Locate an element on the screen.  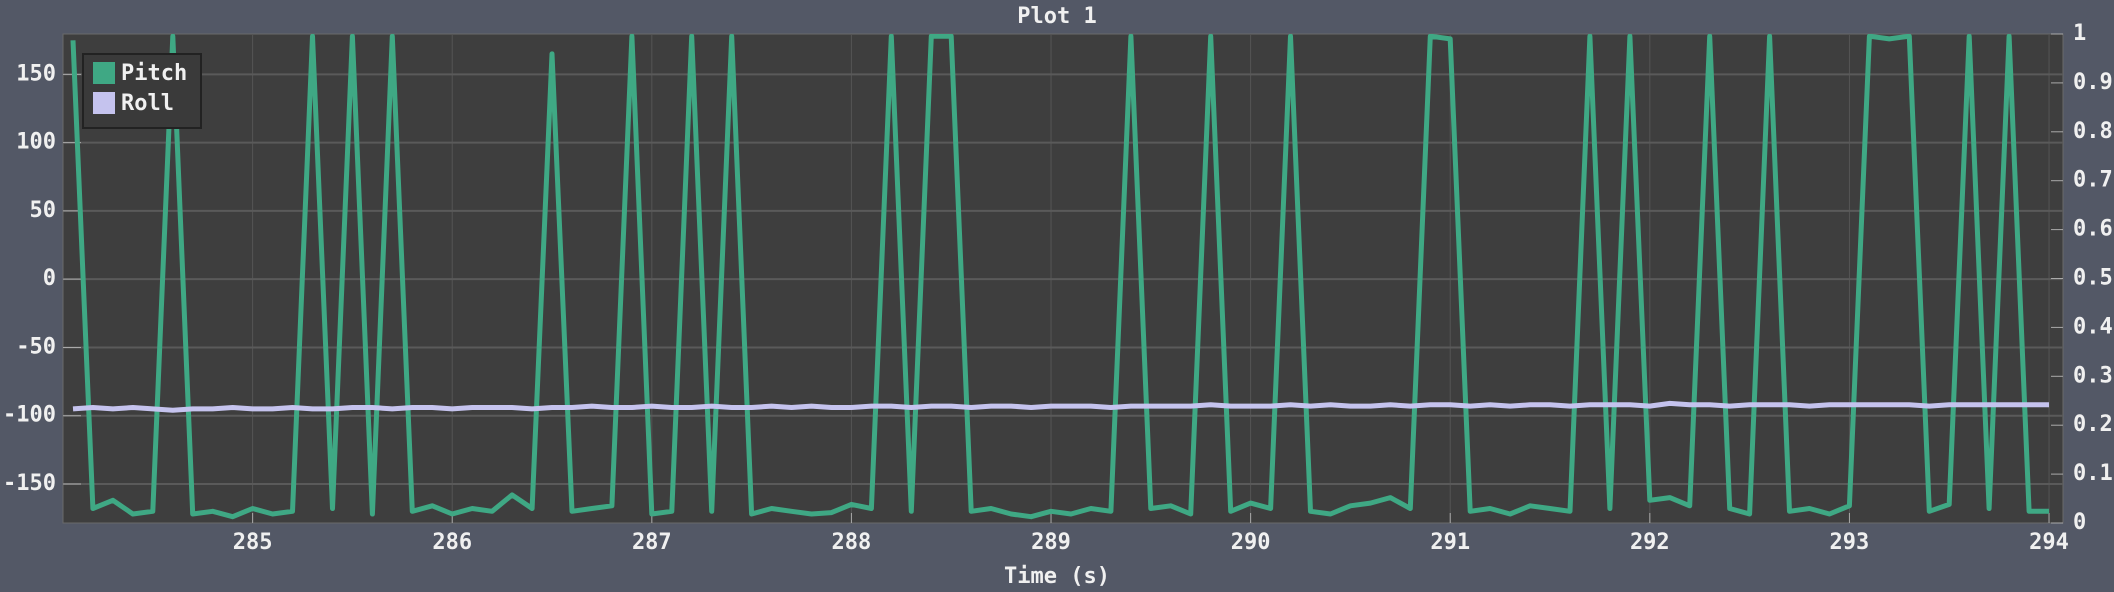
y-tick-label: -150 is located at coordinates (29, 483).